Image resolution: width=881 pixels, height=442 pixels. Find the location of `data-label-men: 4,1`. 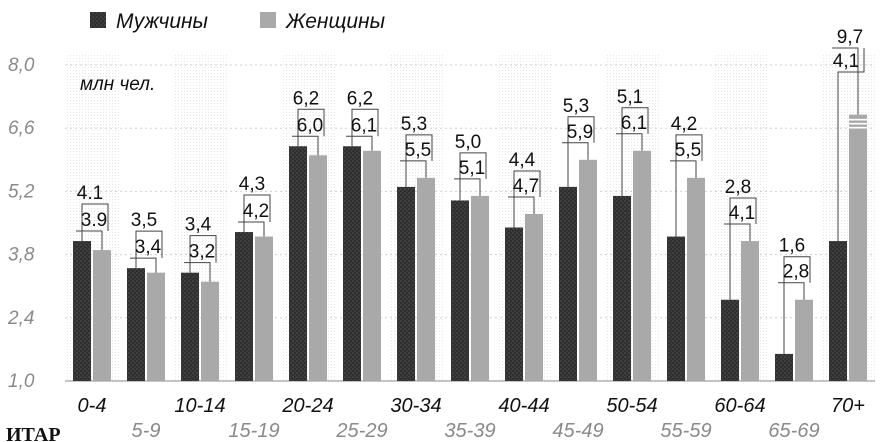

data-label-men: 4,1 is located at coordinates (846, 61).